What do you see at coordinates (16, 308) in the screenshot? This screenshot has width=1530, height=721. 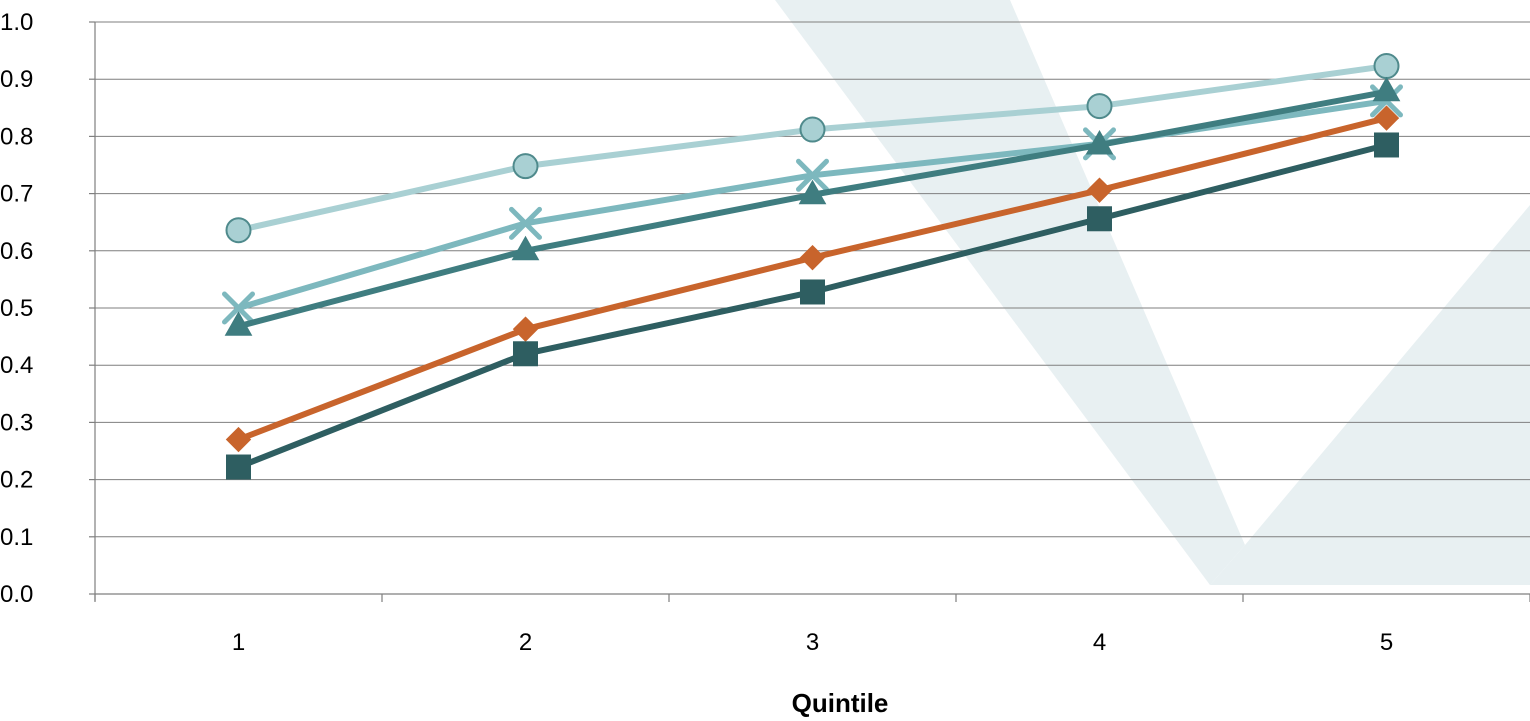 I see `y-tick-label: 0.5` at bounding box center [16, 308].